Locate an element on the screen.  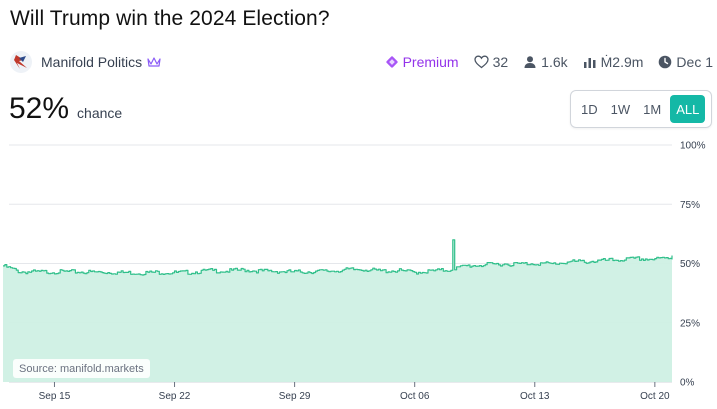
x-tick-label: Oct 06 is located at coordinates (415, 396).